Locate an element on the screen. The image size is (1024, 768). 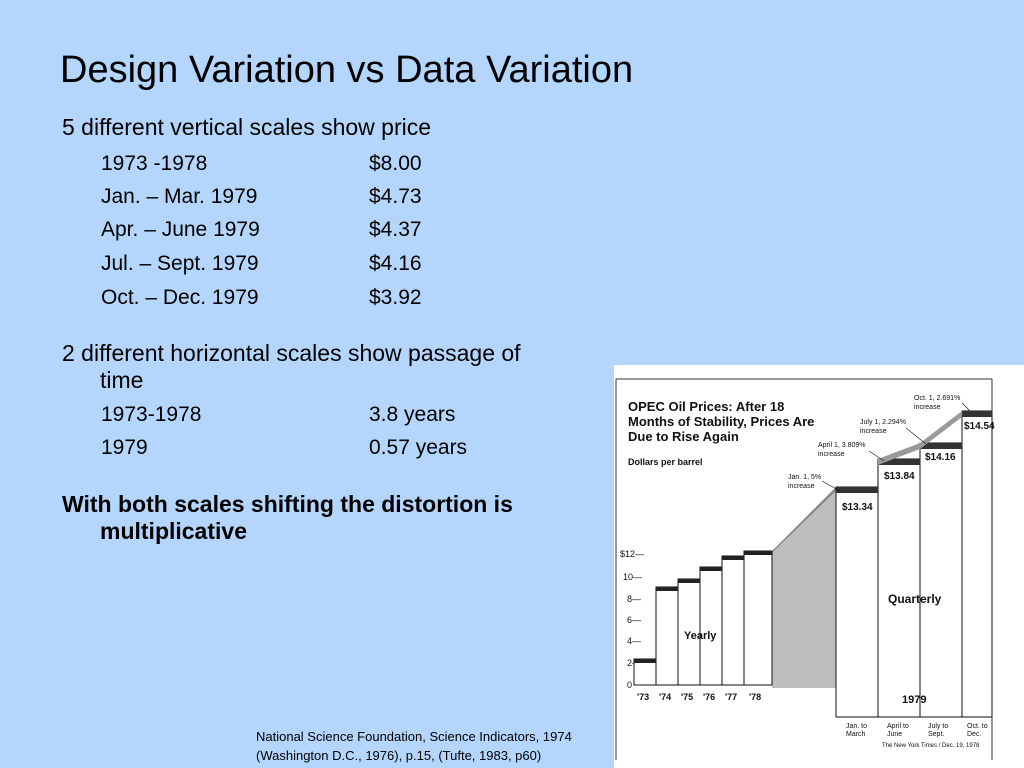
row-label: Apr. – June 1979 is located at coordinates (180, 229).